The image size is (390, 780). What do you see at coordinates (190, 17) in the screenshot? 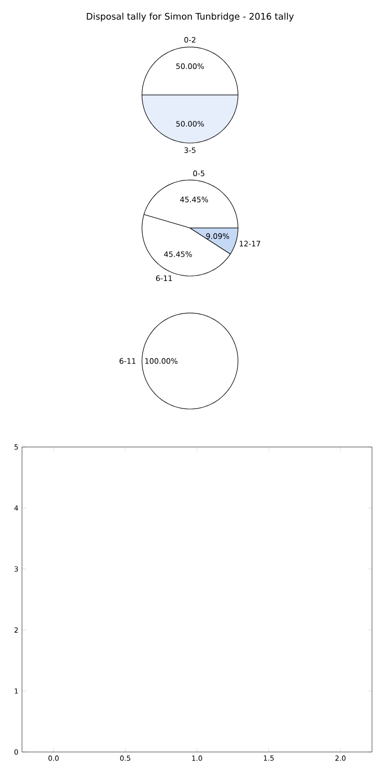
I see `chart-title: Disposal tally for Simon Tunbridge - 2016 tally` at bounding box center [190, 17].